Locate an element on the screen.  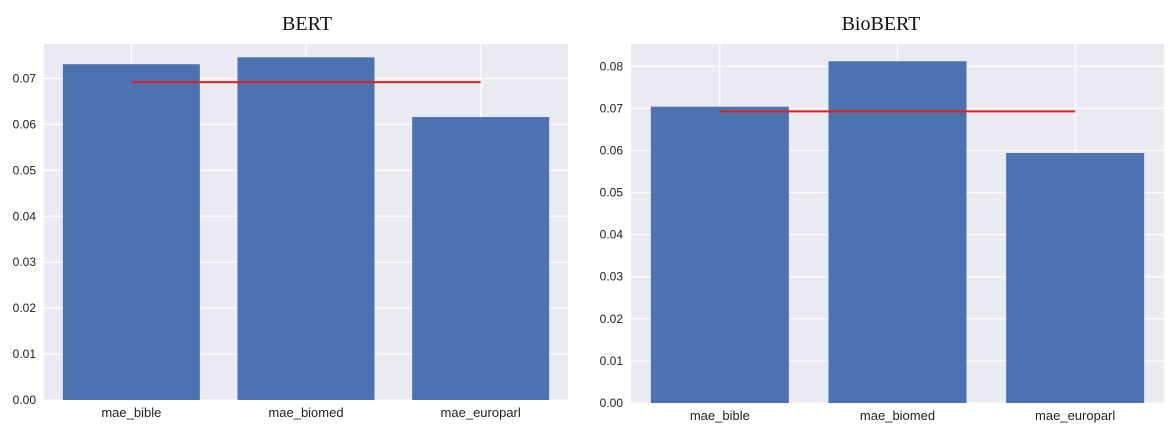
chart-title: BERT is located at coordinates (307, 24).